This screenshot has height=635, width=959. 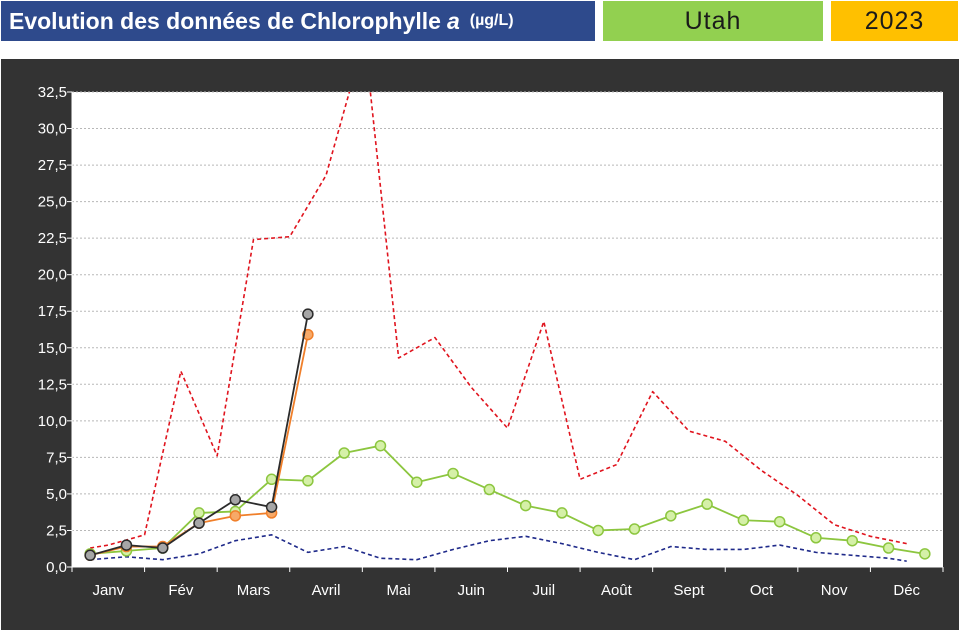 What do you see at coordinates (56, 457) in the screenshot?
I see `y-tick-label: 7,5` at bounding box center [56, 457].